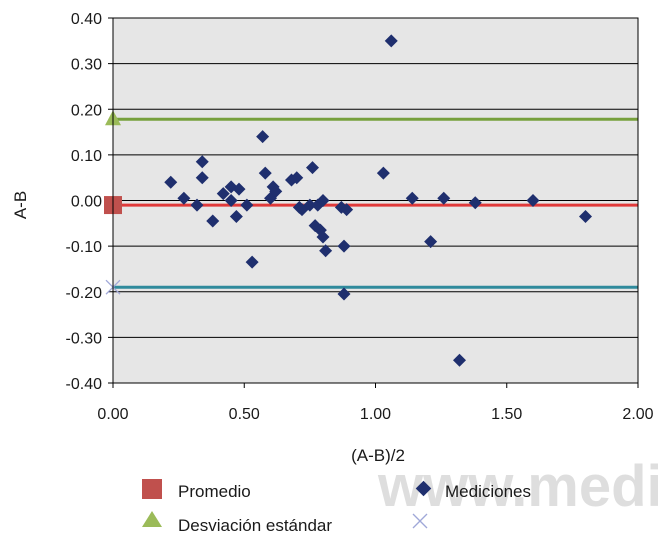 The height and width of the screenshot is (536, 658). I want to click on y-tick-label: 0.30, so click(86, 65).